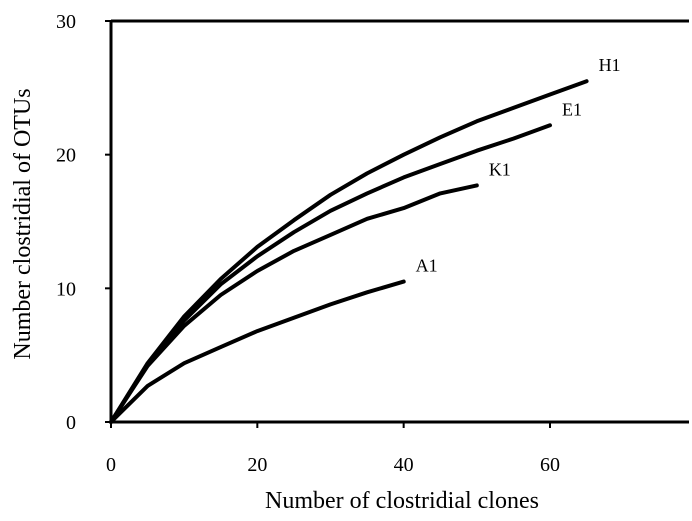 The image size is (692, 521). What do you see at coordinates (83, 222) in the screenshot?
I see `y-axis-ticks: 0 10 20 30` at bounding box center [83, 222].